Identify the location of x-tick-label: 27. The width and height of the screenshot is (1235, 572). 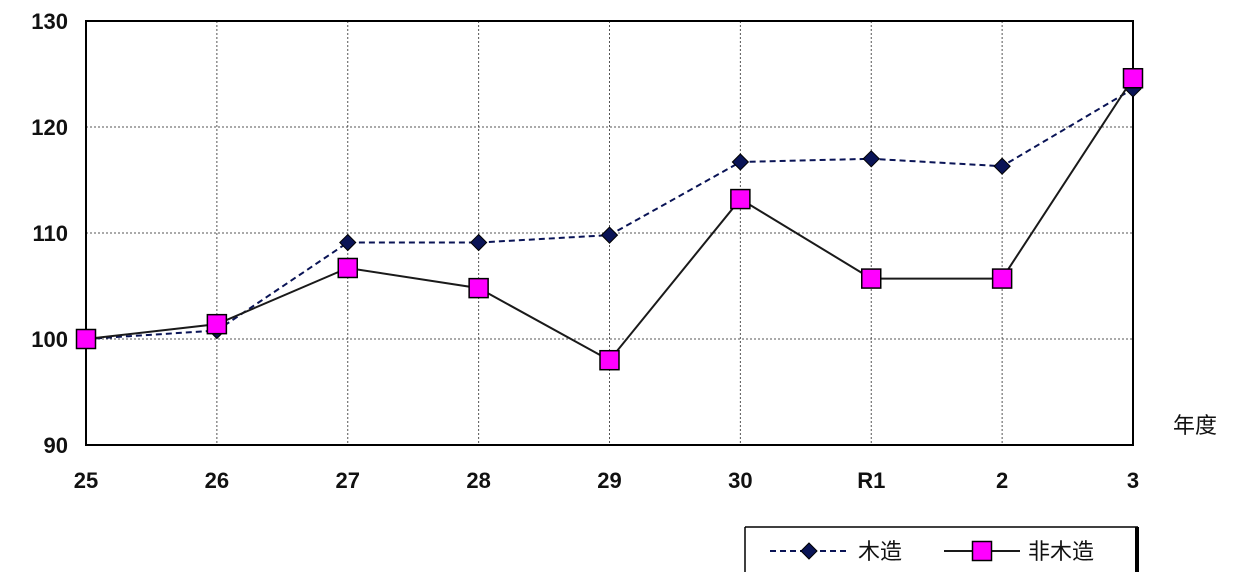
(348, 480).